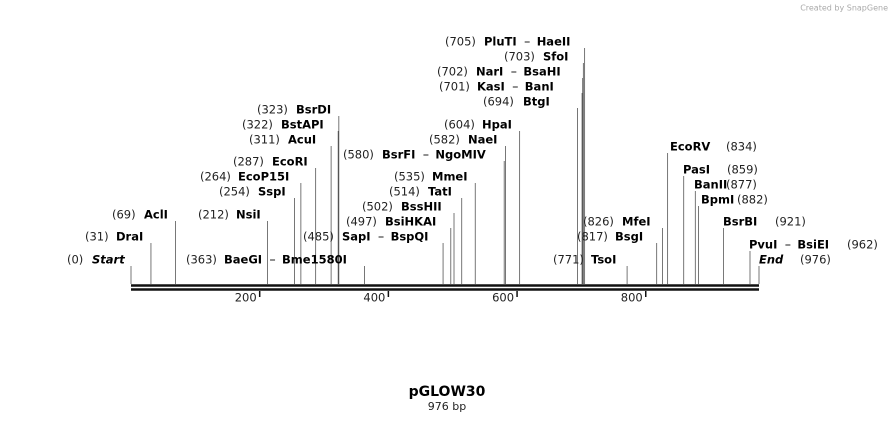 Image resolution: width=891 pixels, height=423 pixels. What do you see at coordinates (302, 140) in the screenshot?
I see `enzyme-name: AcuI` at bounding box center [302, 140].